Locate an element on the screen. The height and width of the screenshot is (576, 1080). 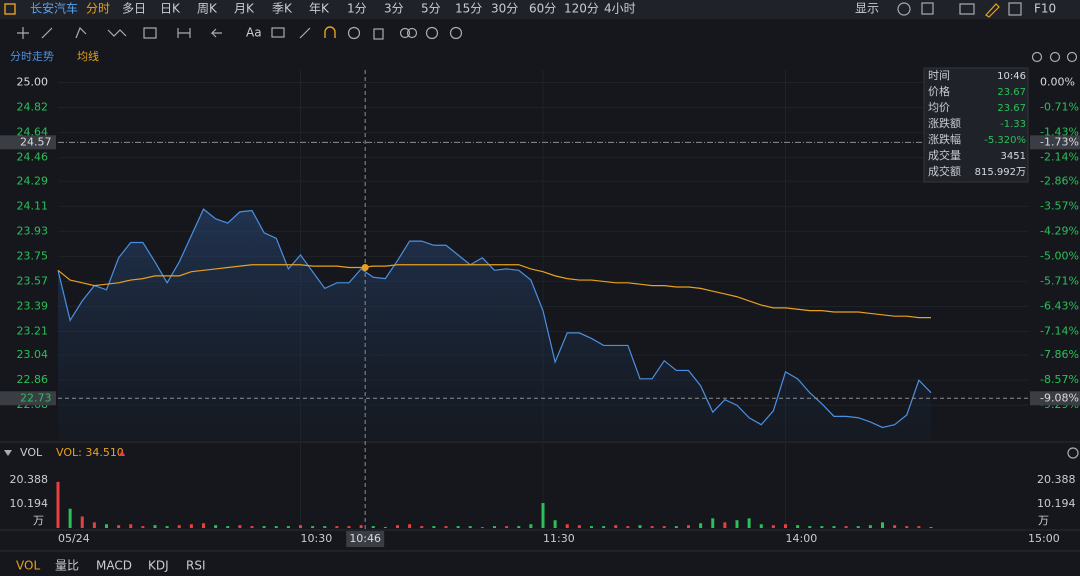
info-value: 3451 is located at coordinates (1013, 156).